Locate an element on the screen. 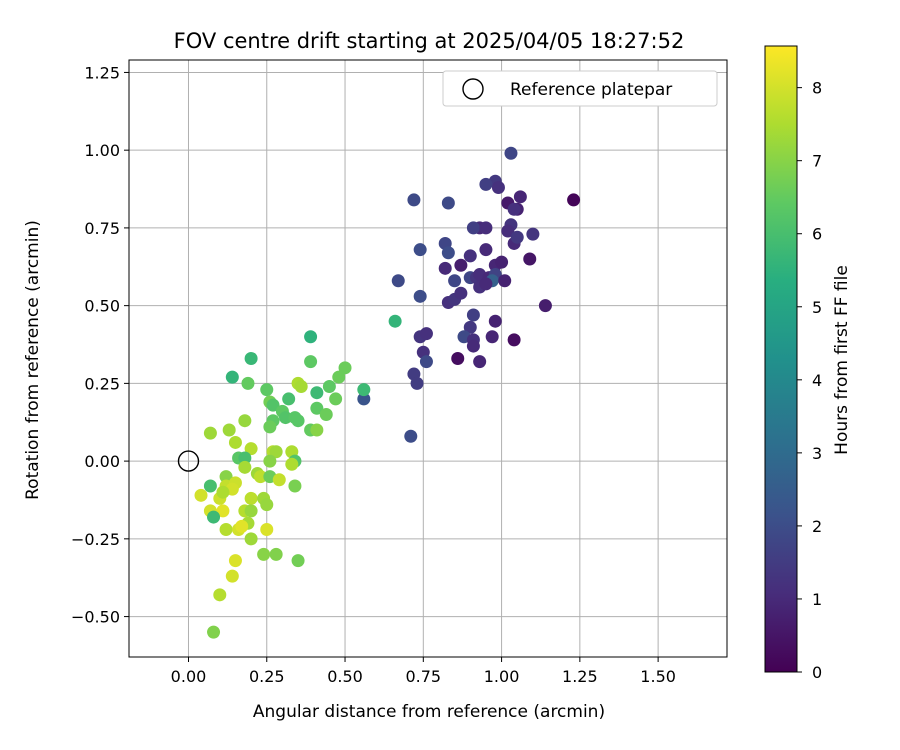  y-tick-label: −0.50 is located at coordinates (95, 617).